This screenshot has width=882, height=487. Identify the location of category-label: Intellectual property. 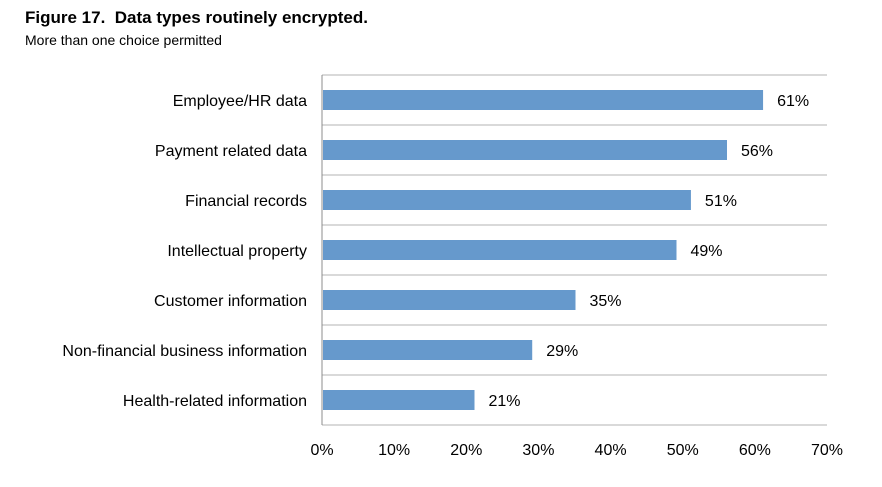
(237, 251).